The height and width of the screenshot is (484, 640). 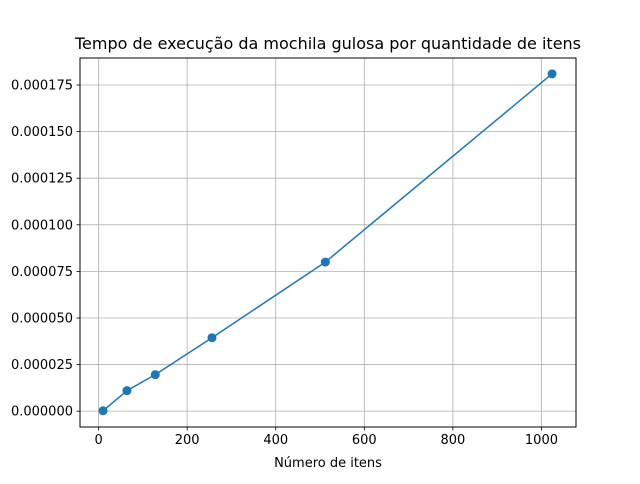 What do you see at coordinates (42, 272) in the screenshot?
I see `y-tick-label: 0.000075` at bounding box center [42, 272].